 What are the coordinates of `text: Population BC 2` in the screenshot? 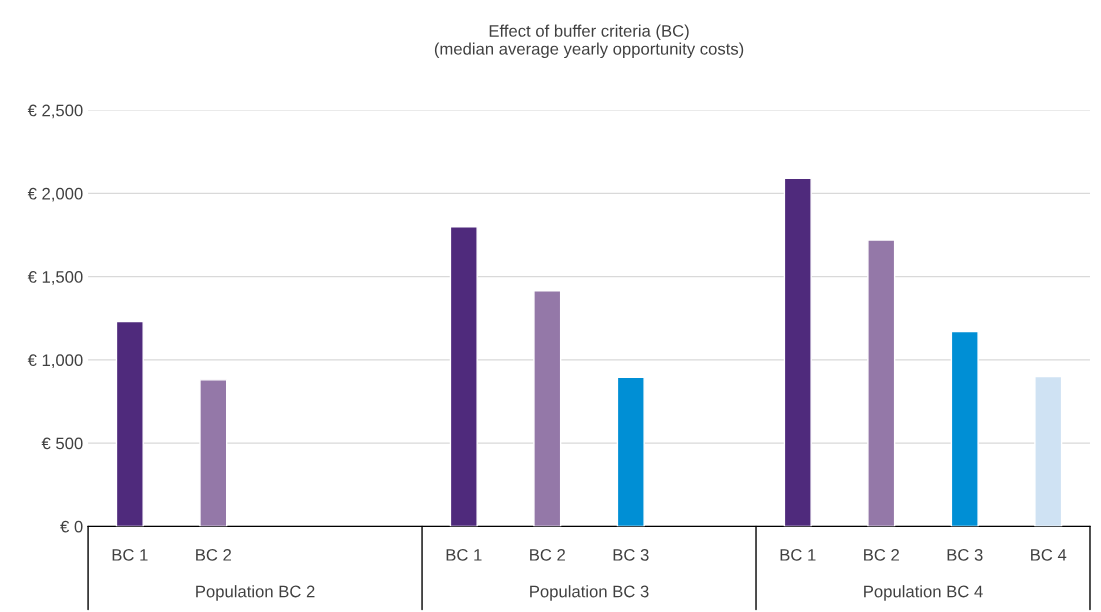 It's located at (255, 593).